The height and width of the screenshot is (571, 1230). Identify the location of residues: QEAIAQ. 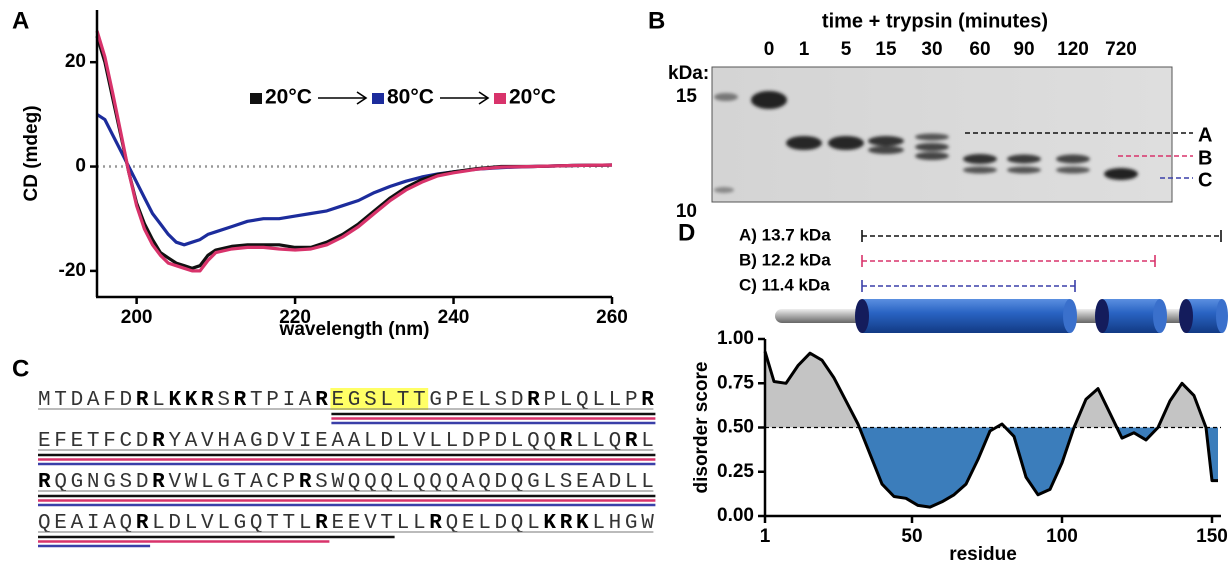
(87, 523).